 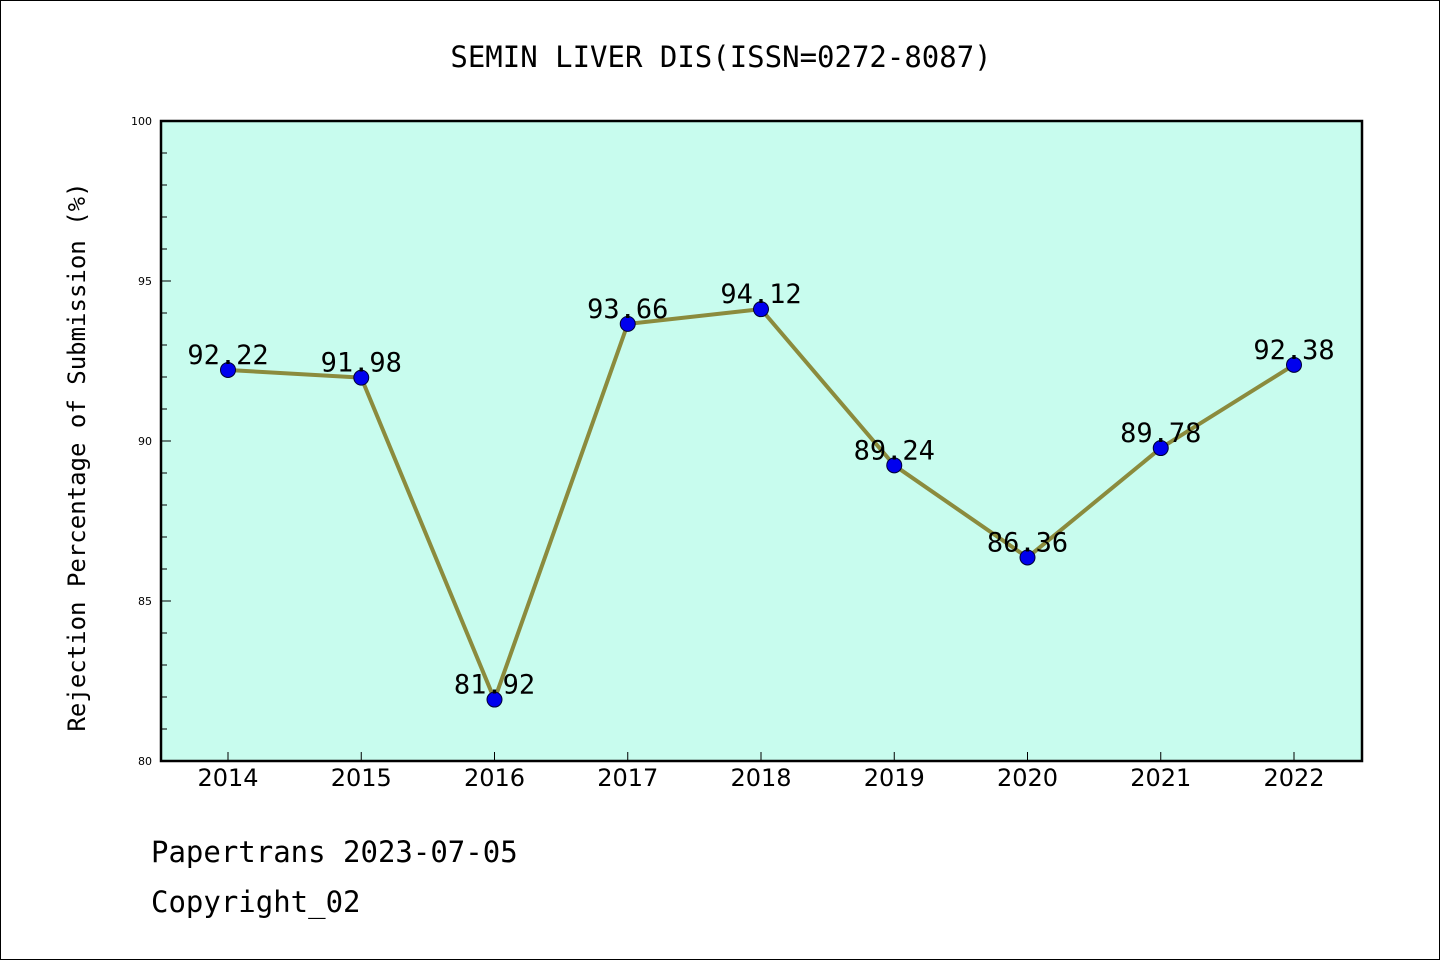 I want to click on x-tick-label: 2019, so click(x=894, y=778).